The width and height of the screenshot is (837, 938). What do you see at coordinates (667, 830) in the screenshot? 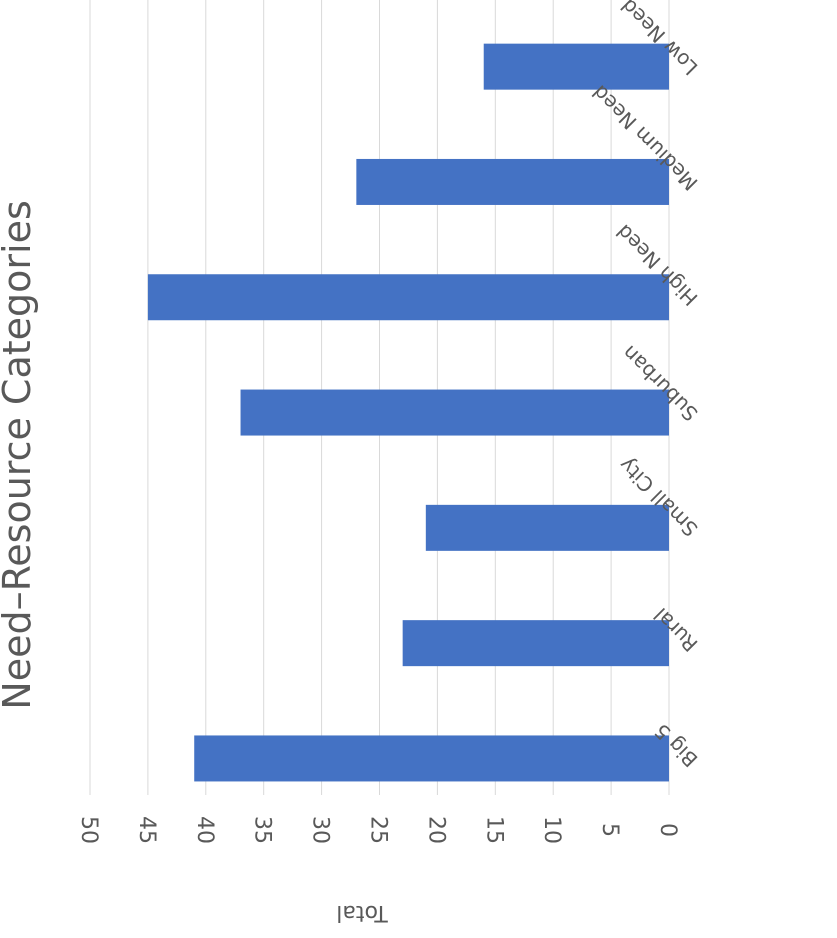
I see `x-tick-label: 0` at bounding box center [667, 830].